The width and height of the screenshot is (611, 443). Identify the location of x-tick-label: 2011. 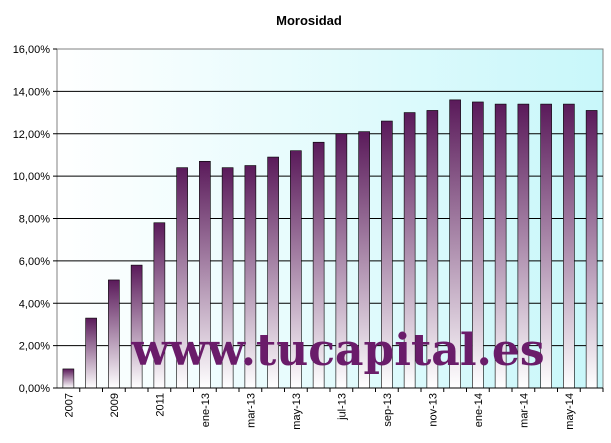
(160, 405).